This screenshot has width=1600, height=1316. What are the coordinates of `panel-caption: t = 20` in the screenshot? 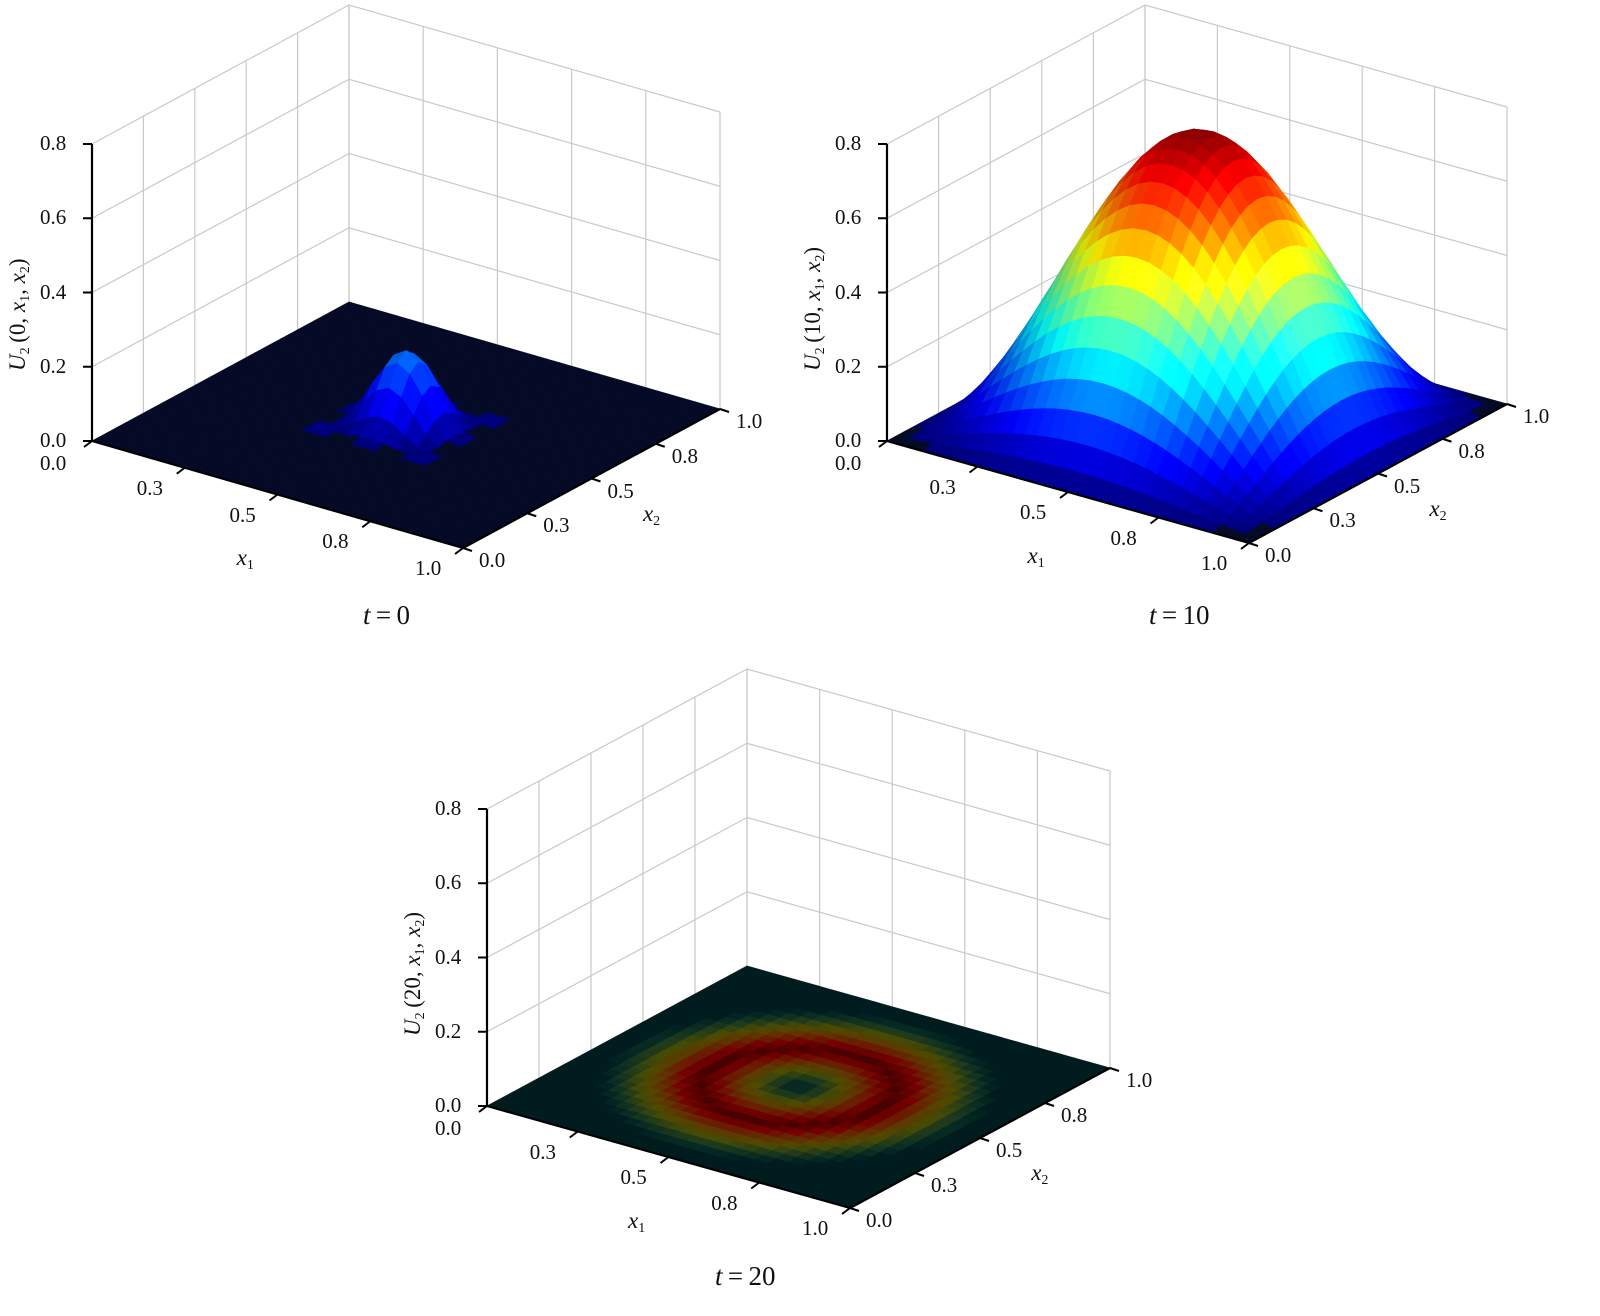 It's located at (745, 1276).